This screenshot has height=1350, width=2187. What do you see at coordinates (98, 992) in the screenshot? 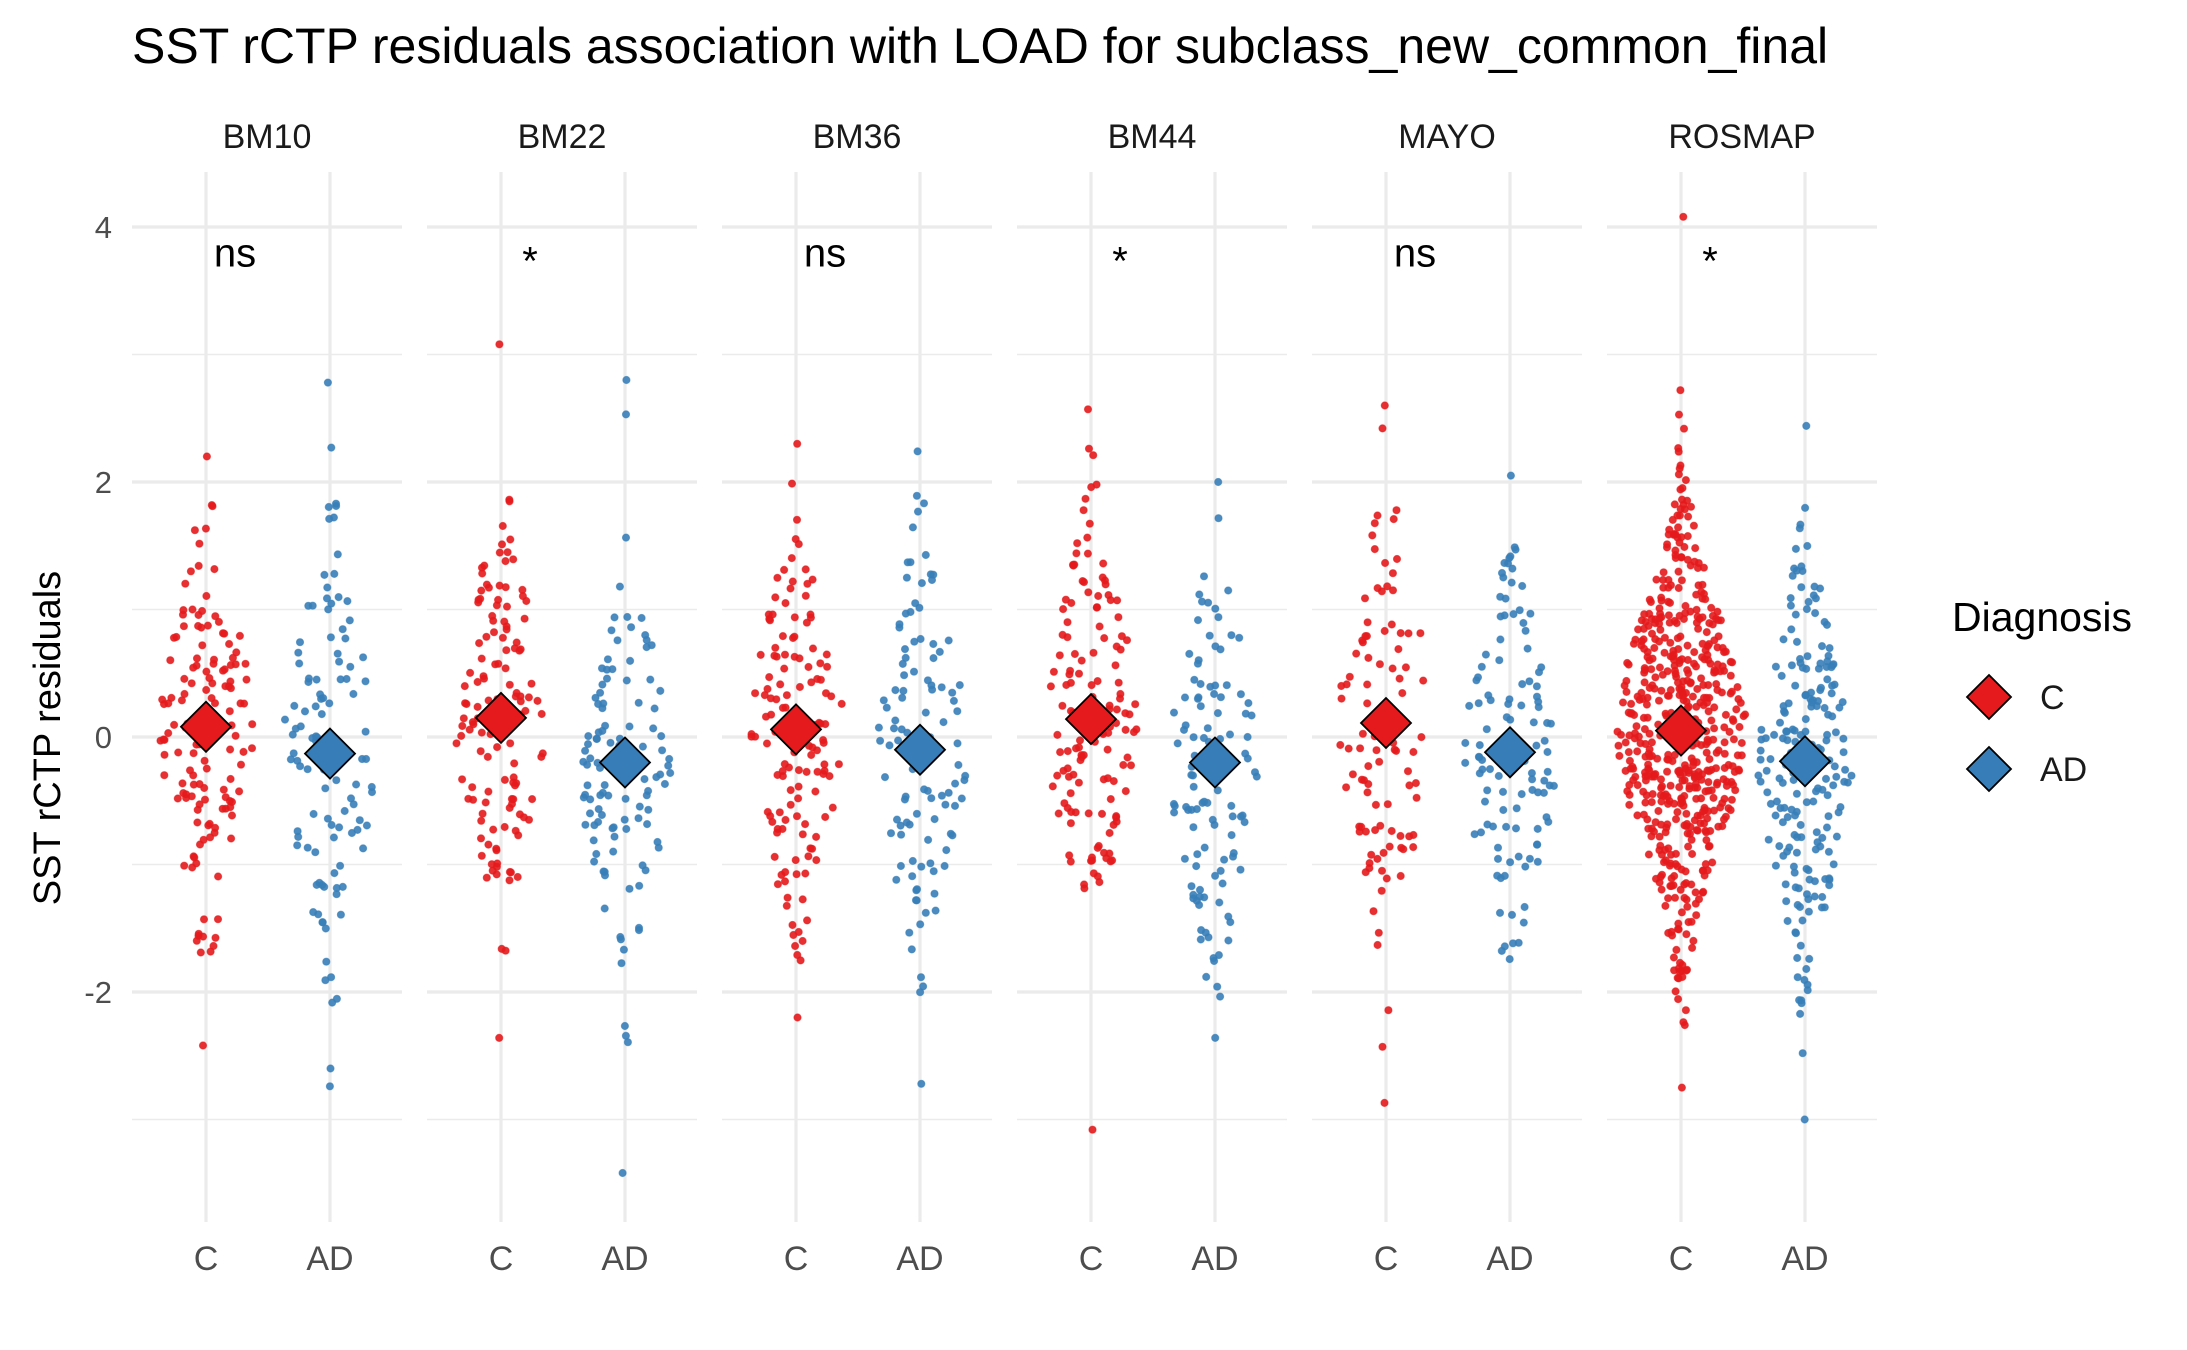
I see `y-tick-label: -2` at bounding box center [98, 992].